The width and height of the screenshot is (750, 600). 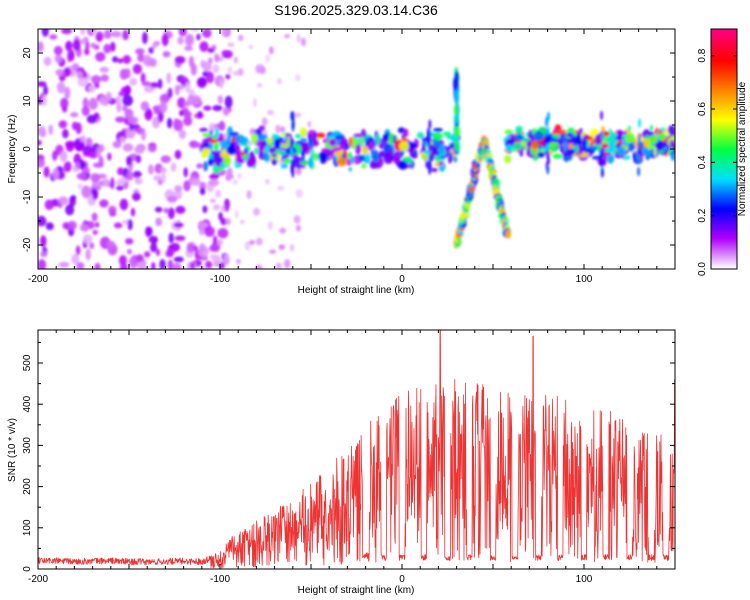 What do you see at coordinates (220, 279) in the screenshot?
I see `x-tick-label: -100` at bounding box center [220, 279].